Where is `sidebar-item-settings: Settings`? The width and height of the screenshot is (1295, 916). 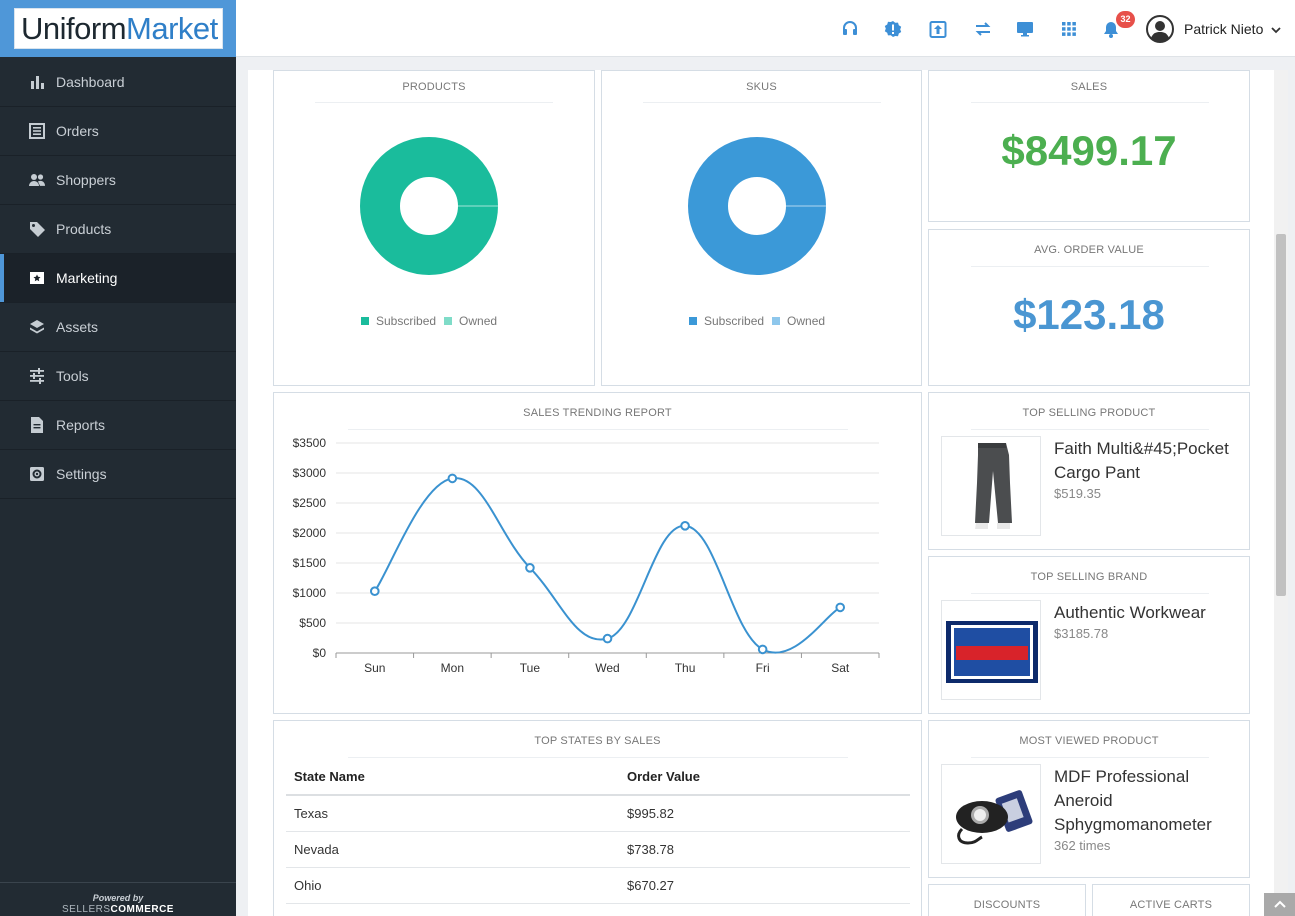 sidebar-item-settings: Settings is located at coordinates (118, 474).